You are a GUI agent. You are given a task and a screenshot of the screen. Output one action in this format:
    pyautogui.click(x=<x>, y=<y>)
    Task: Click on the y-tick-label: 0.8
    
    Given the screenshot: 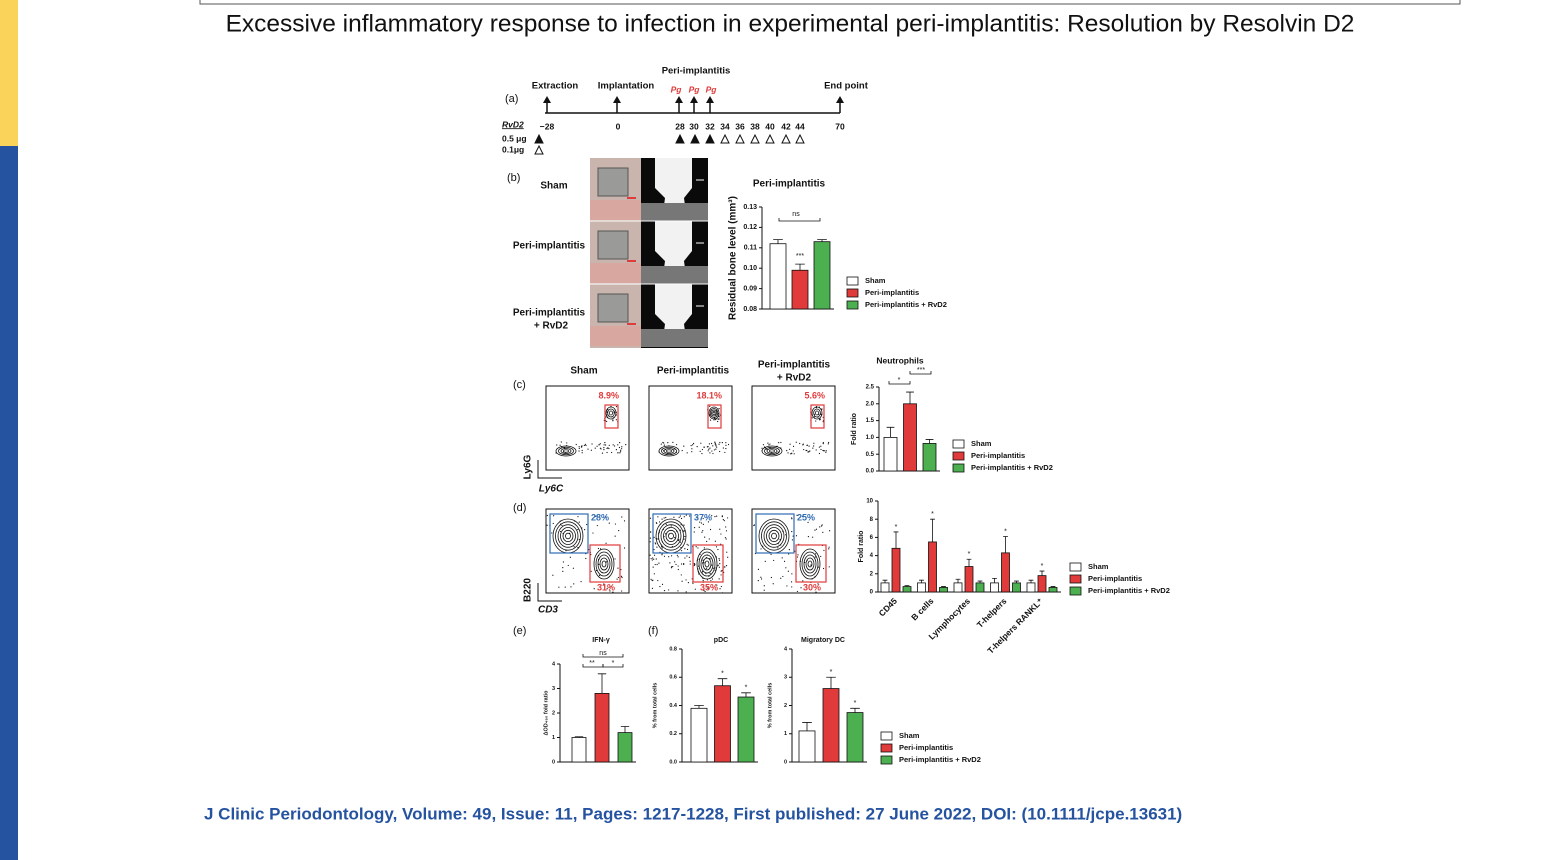 What is the action you would take?
    pyautogui.click(x=673, y=649)
    